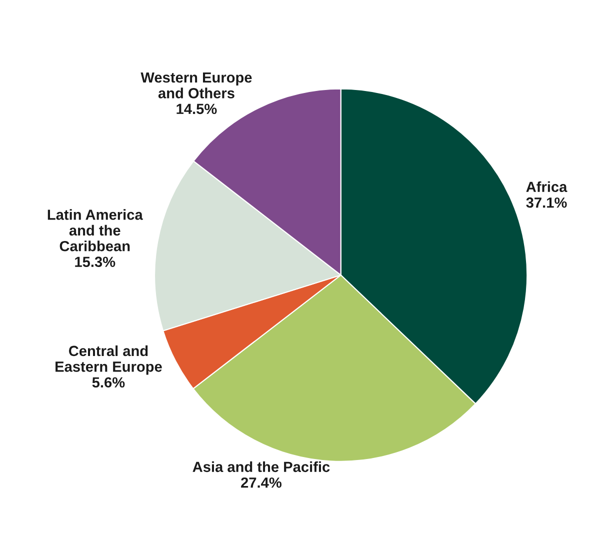 The image size is (608, 548). I want to click on slice-label: Asia and the Pacific, so click(261, 466).